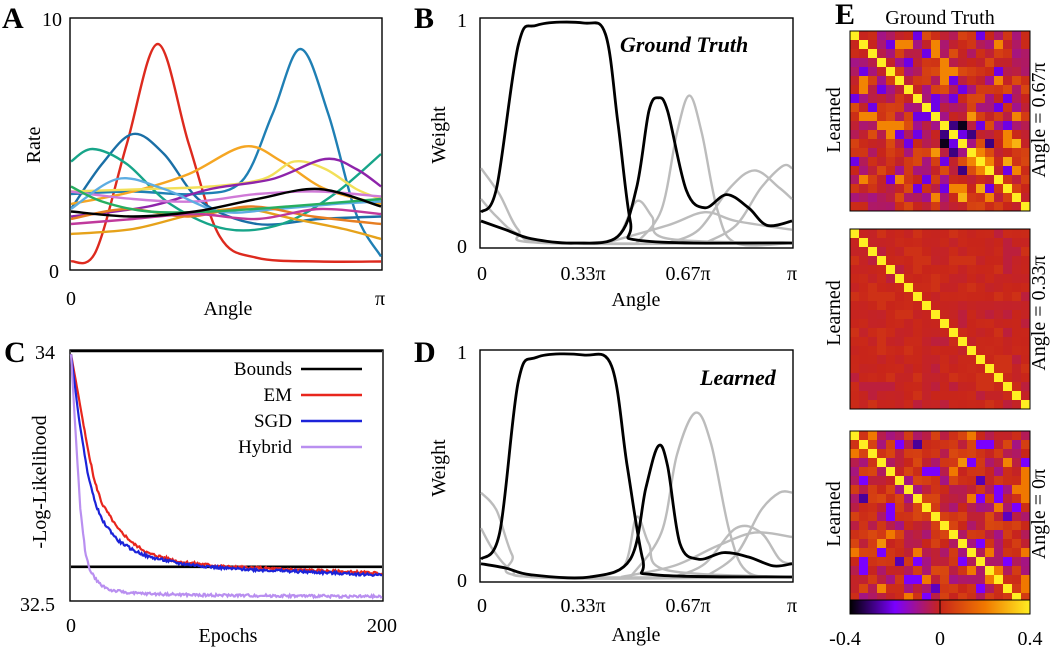  I want to click on panel-d-ylabel: Weight, so click(439, 468).